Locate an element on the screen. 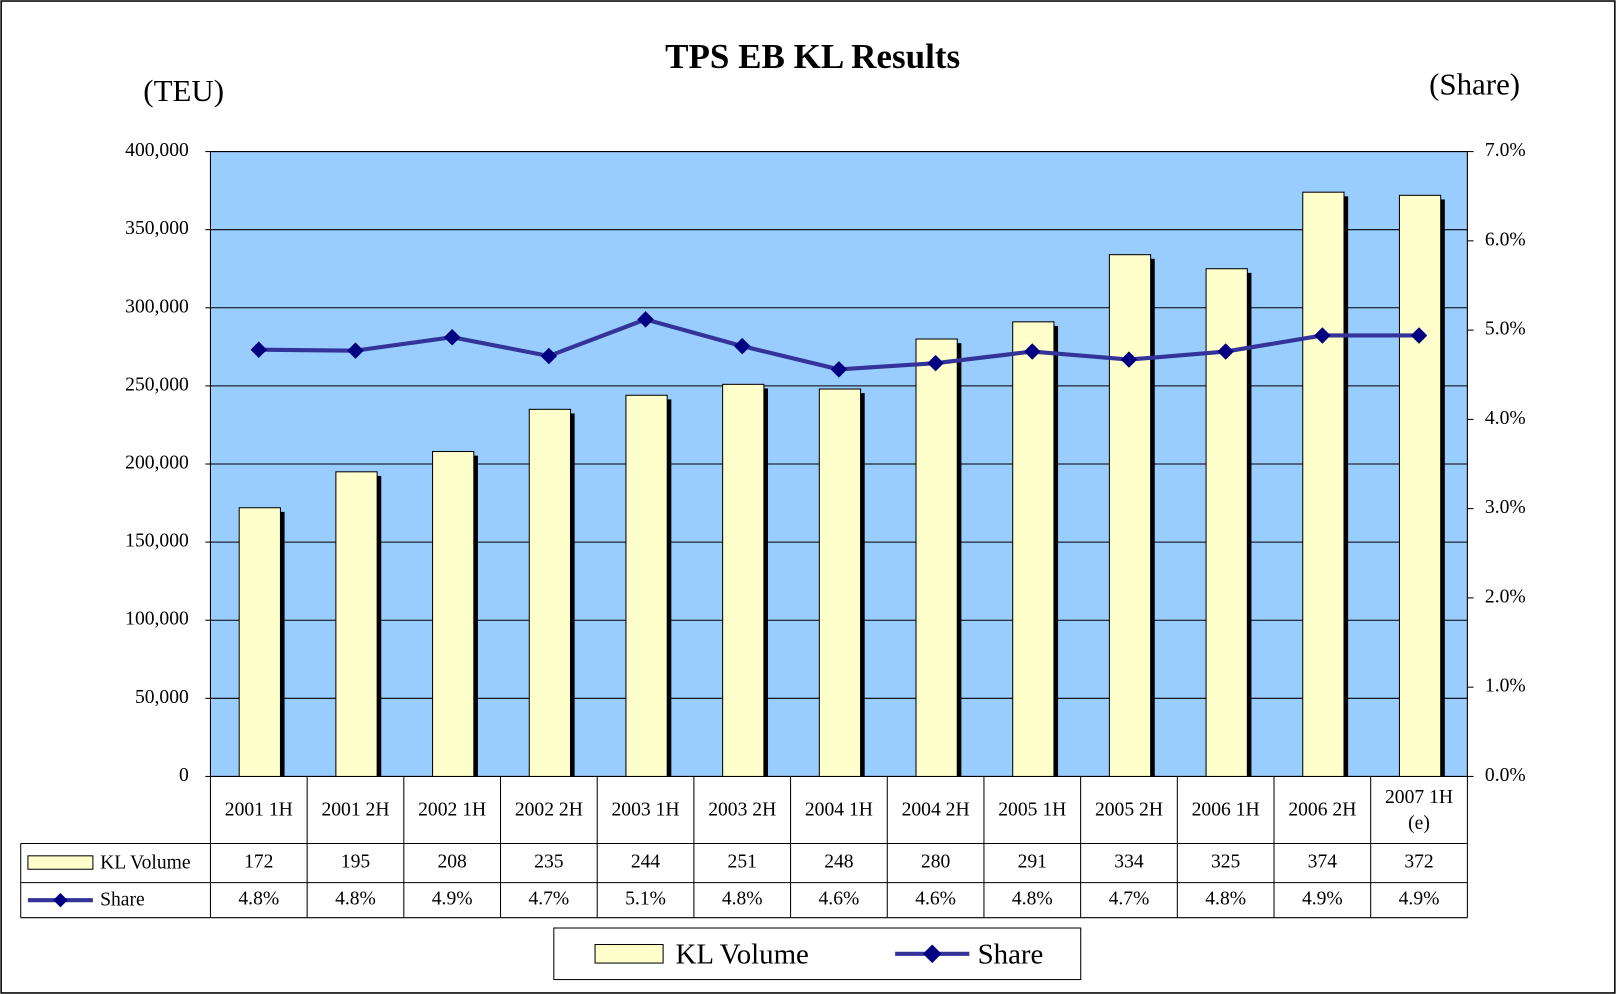 The width and height of the screenshot is (1617, 994). x-tick-label-box: 2004 2H is located at coordinates (936, 810).